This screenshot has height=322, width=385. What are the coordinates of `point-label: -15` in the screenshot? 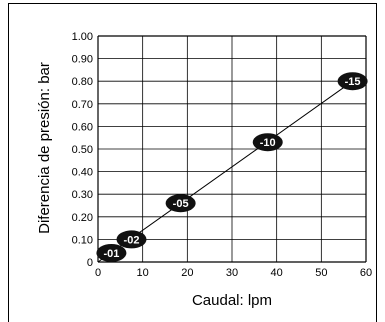 It's located at (353, 82).